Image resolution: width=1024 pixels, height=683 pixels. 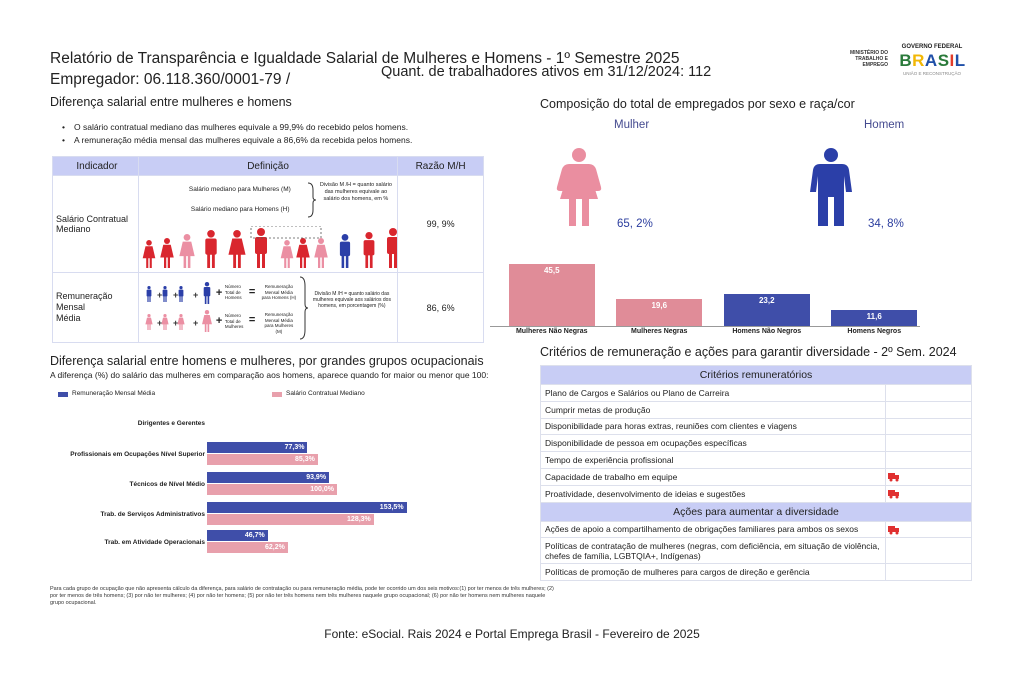 What do you see at coordinates (322, 489) in the screenshot?
I see `group-bar-label: 100,0%` at bounding box center [322, 489].